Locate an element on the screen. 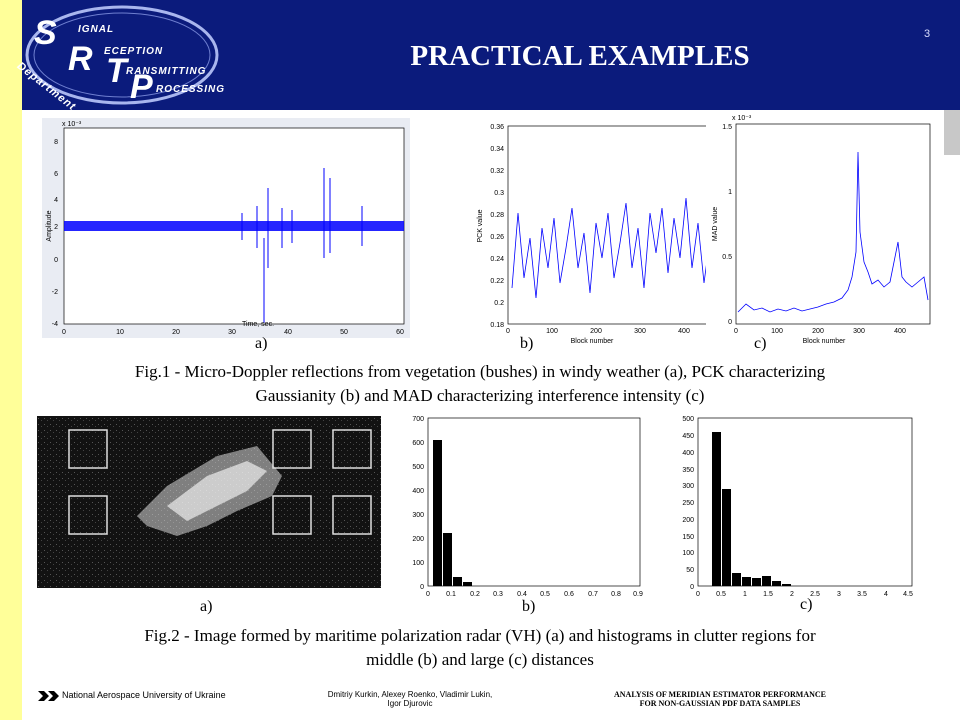 This screenshot has height=720, width=960. fig2b-xtick: 0.4 is located at coordinates (522, 594).